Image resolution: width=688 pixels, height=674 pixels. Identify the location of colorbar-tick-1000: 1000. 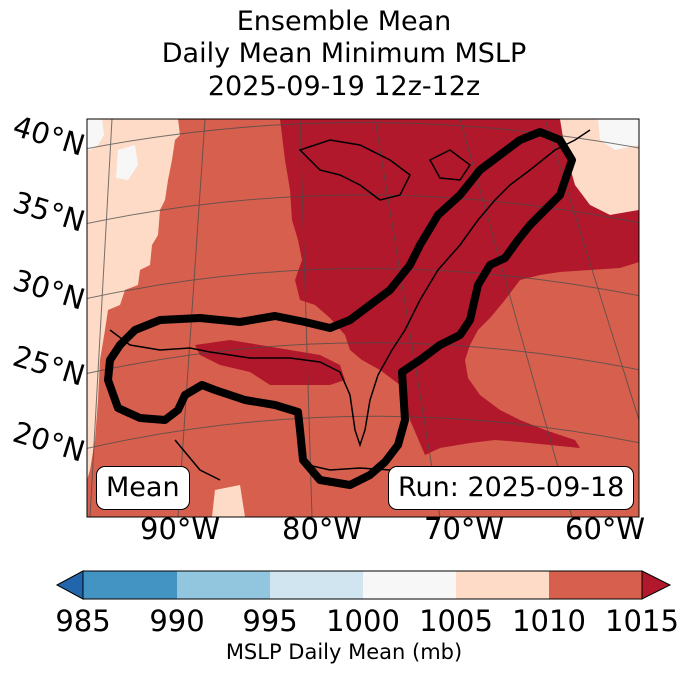
(363, 621).